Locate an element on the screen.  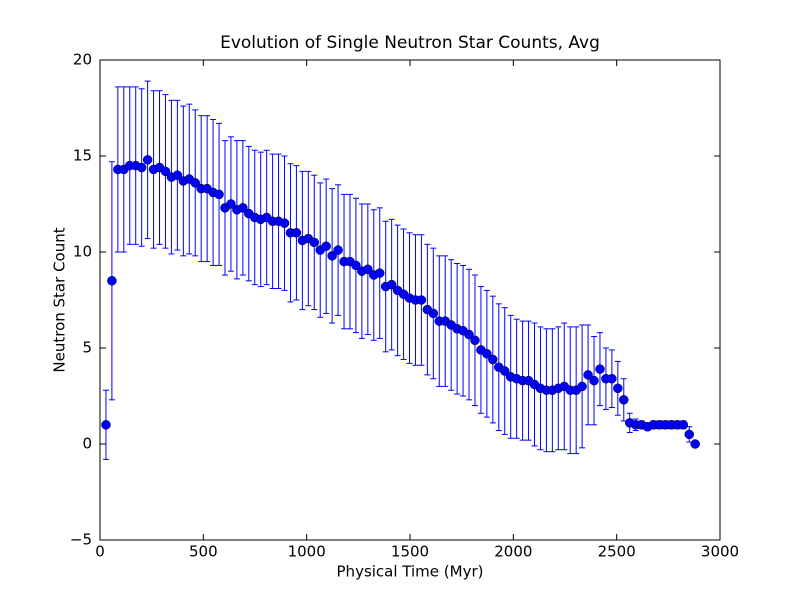
y-tick-label: −5 is located at coordinates (81, 540).